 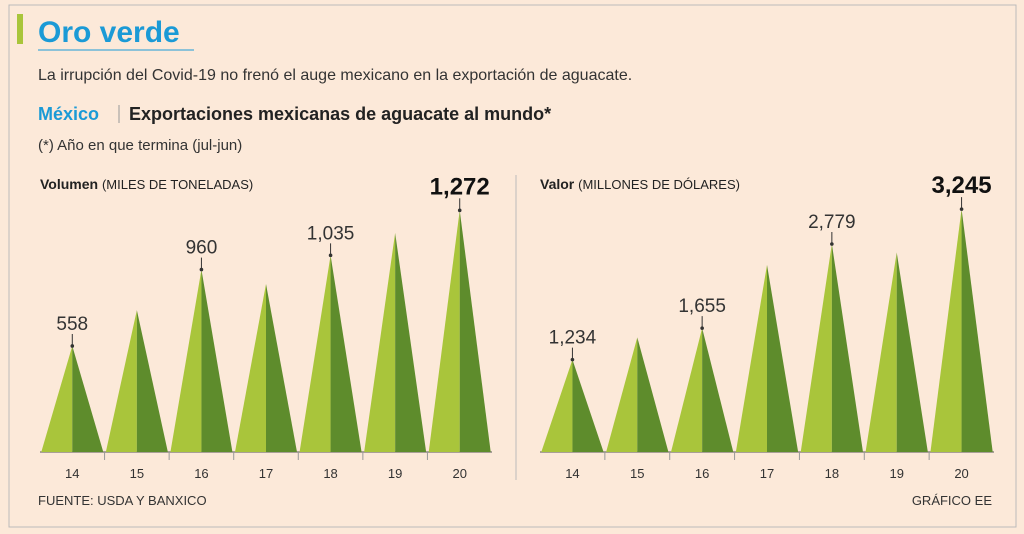 I want to click on chart-unit: (MILLONES DE DÓLARES), so click(x=659, y=184).